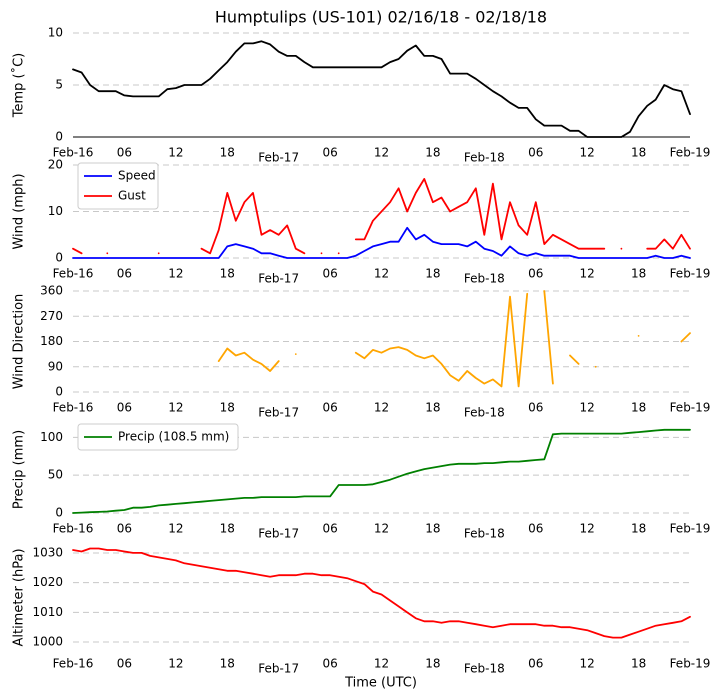 The image size is (721, 700). I want to click on x-axis-label: Time (UTC), so click(380, 683).